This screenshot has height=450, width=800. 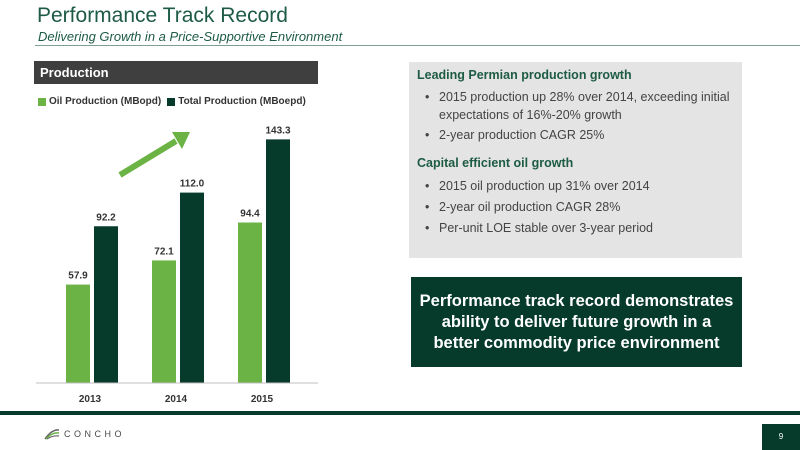 What do you see at coordinates (52, 434) in the screenshot?
I see `logo-icon` at bounding box center [52, 434].